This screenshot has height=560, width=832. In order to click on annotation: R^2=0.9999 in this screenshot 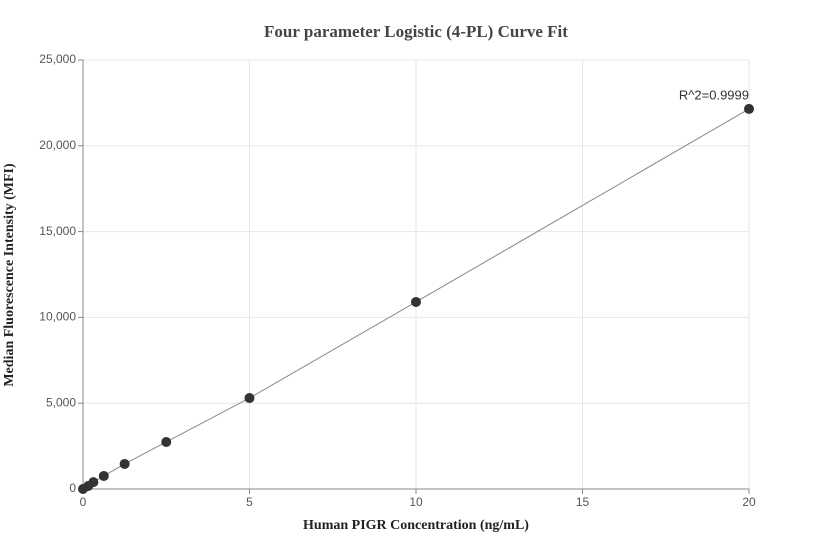, I will do `click(714, 94)`.